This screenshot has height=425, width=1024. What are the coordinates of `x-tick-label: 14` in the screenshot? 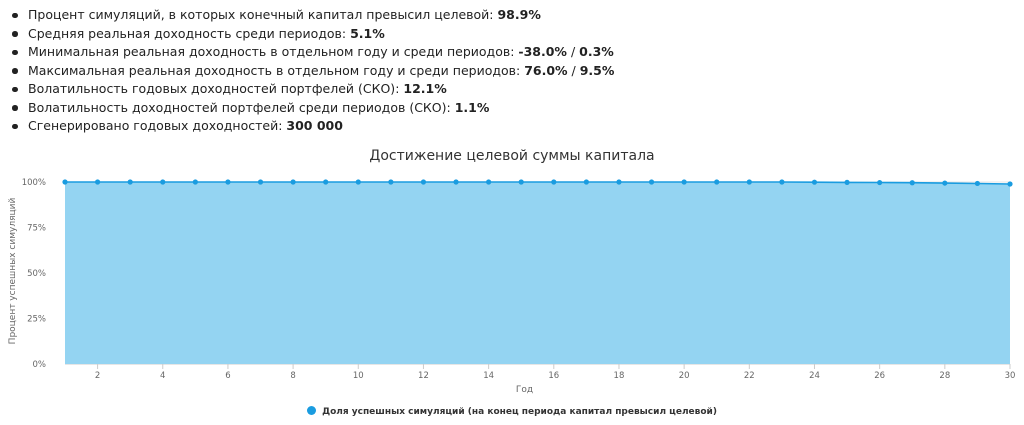 It's located at (488, 376).